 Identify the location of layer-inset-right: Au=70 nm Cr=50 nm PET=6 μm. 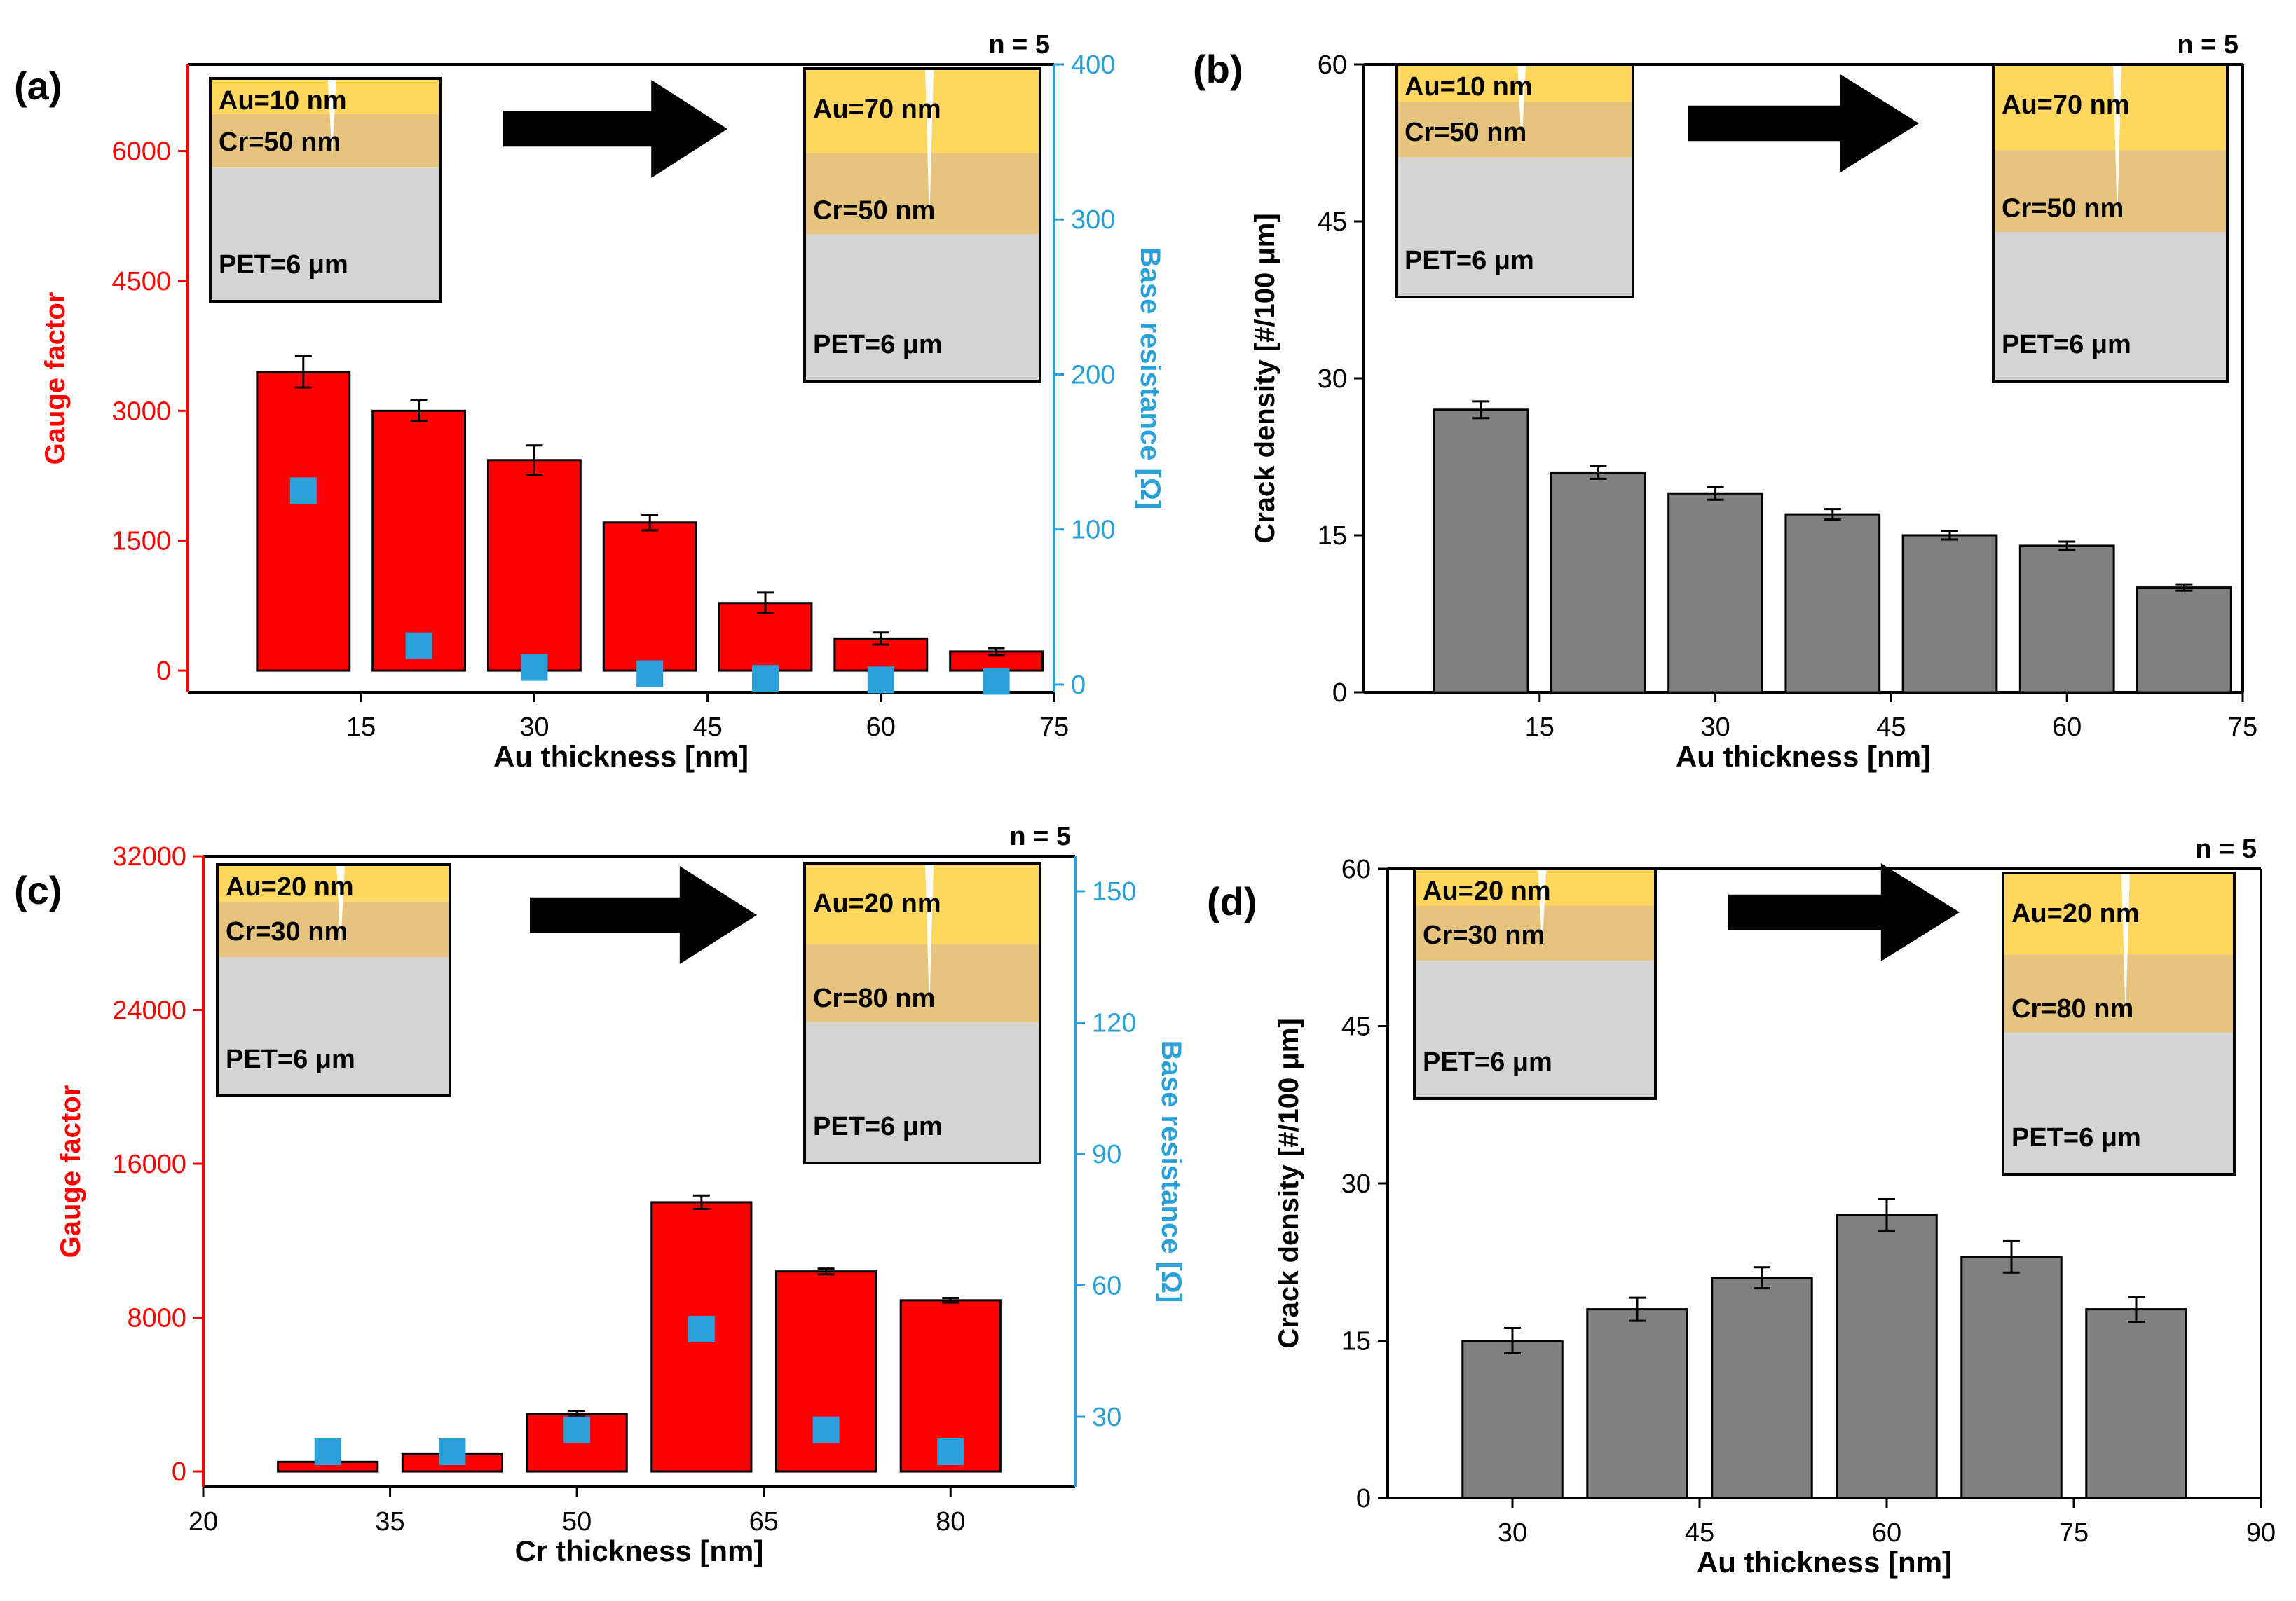
(922, 225).